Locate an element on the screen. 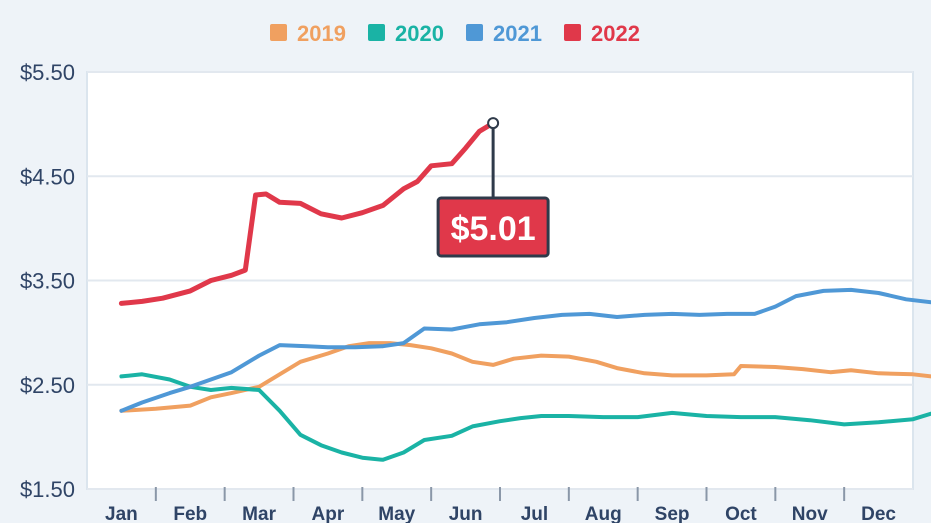 This screenshot has height=523, width=931. x-tick-label: Oct is located at coordinates (741, 513).